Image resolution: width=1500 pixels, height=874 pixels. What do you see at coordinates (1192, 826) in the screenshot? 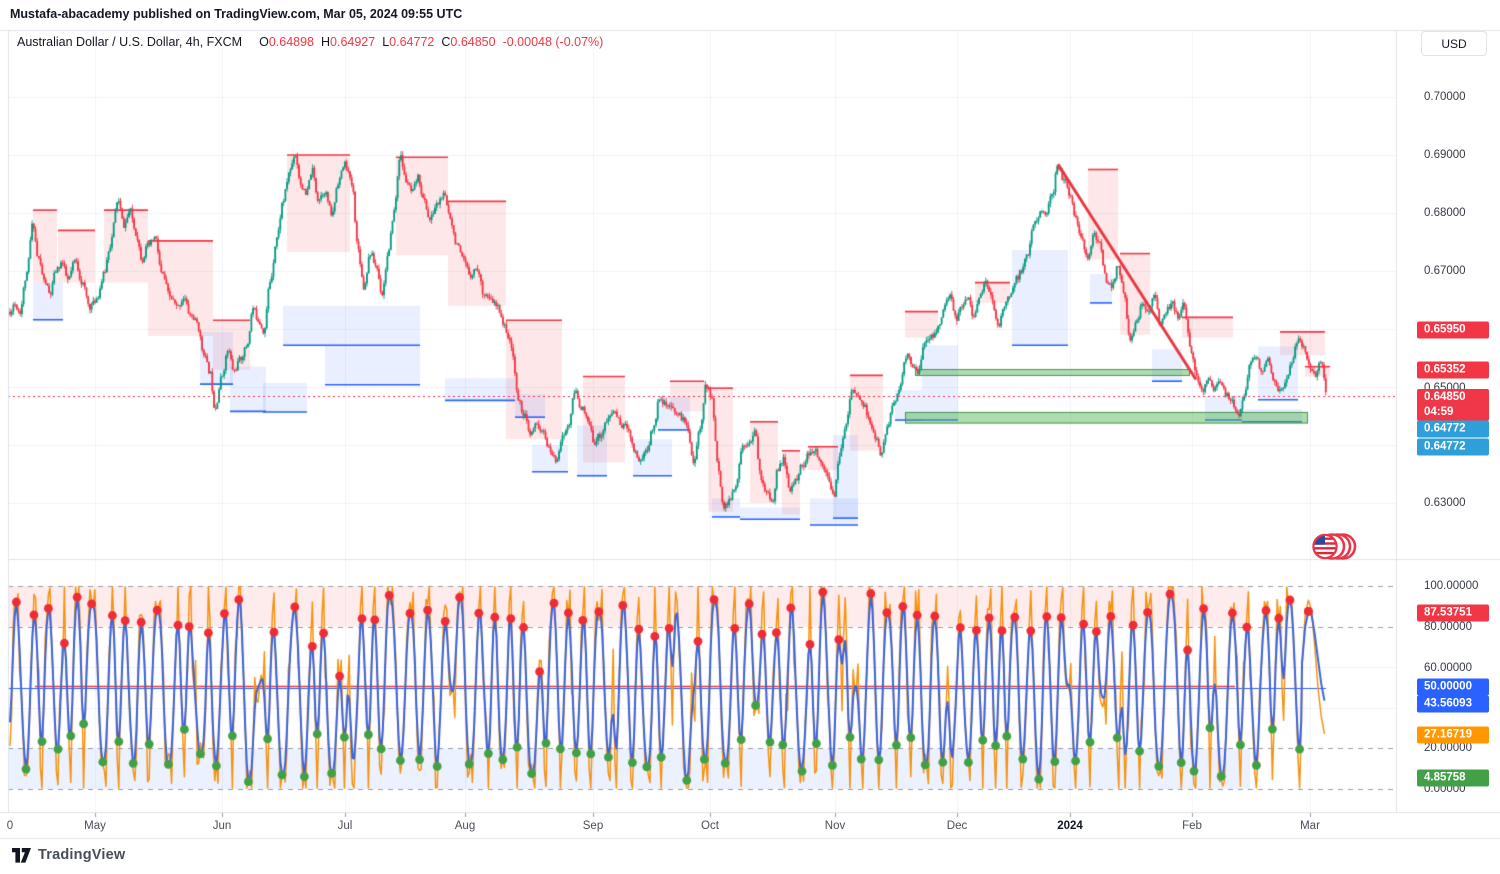
I see `time-axis-label: Feb` at bounding box center [1192, 826].